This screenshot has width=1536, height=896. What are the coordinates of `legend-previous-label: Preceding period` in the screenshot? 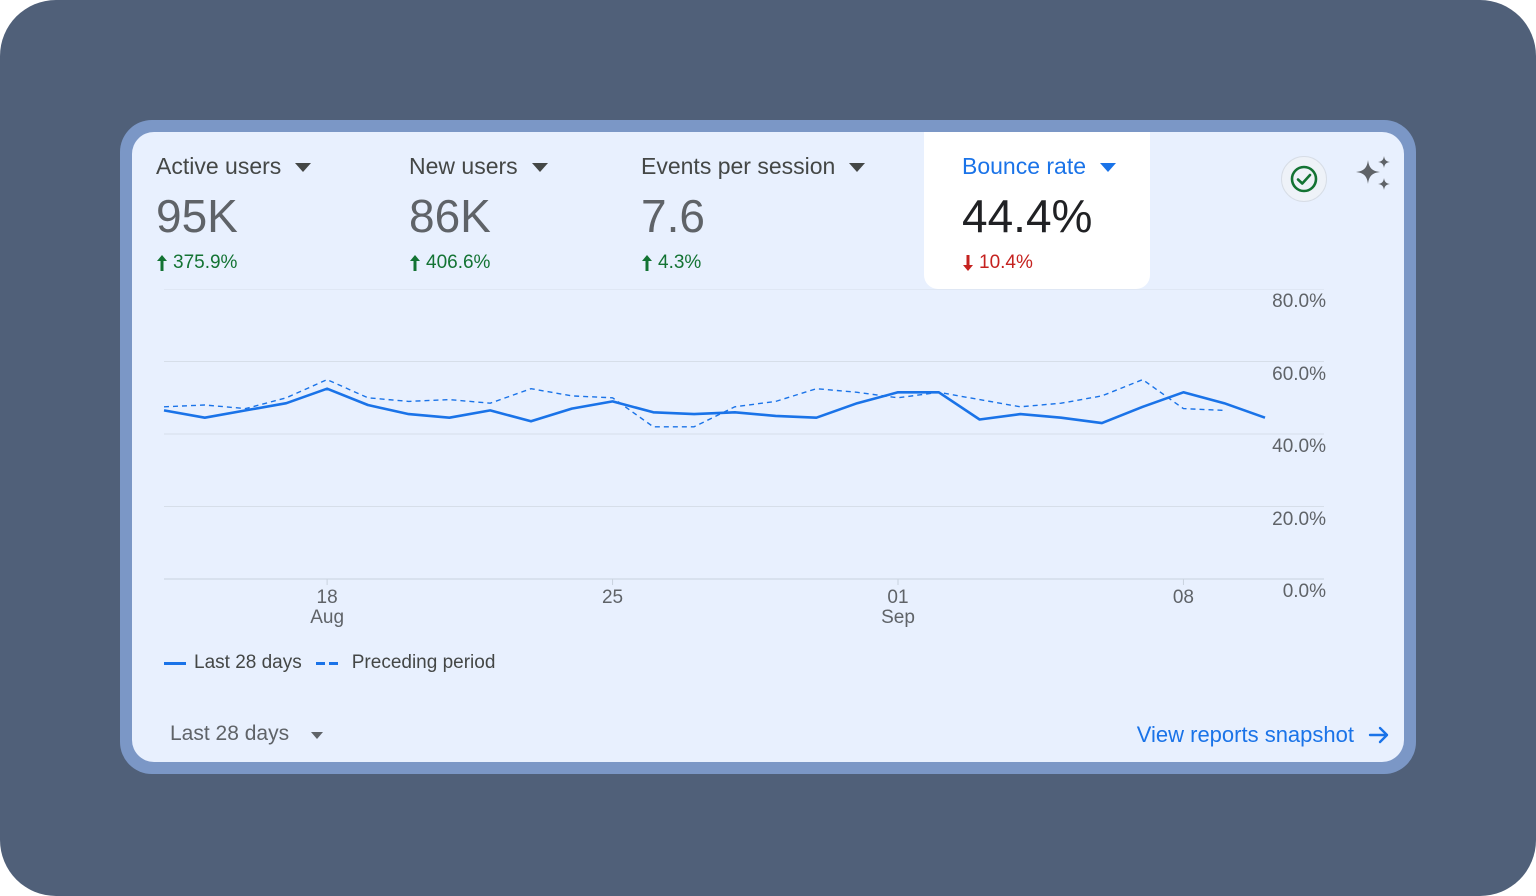 It's located at (423, 662).